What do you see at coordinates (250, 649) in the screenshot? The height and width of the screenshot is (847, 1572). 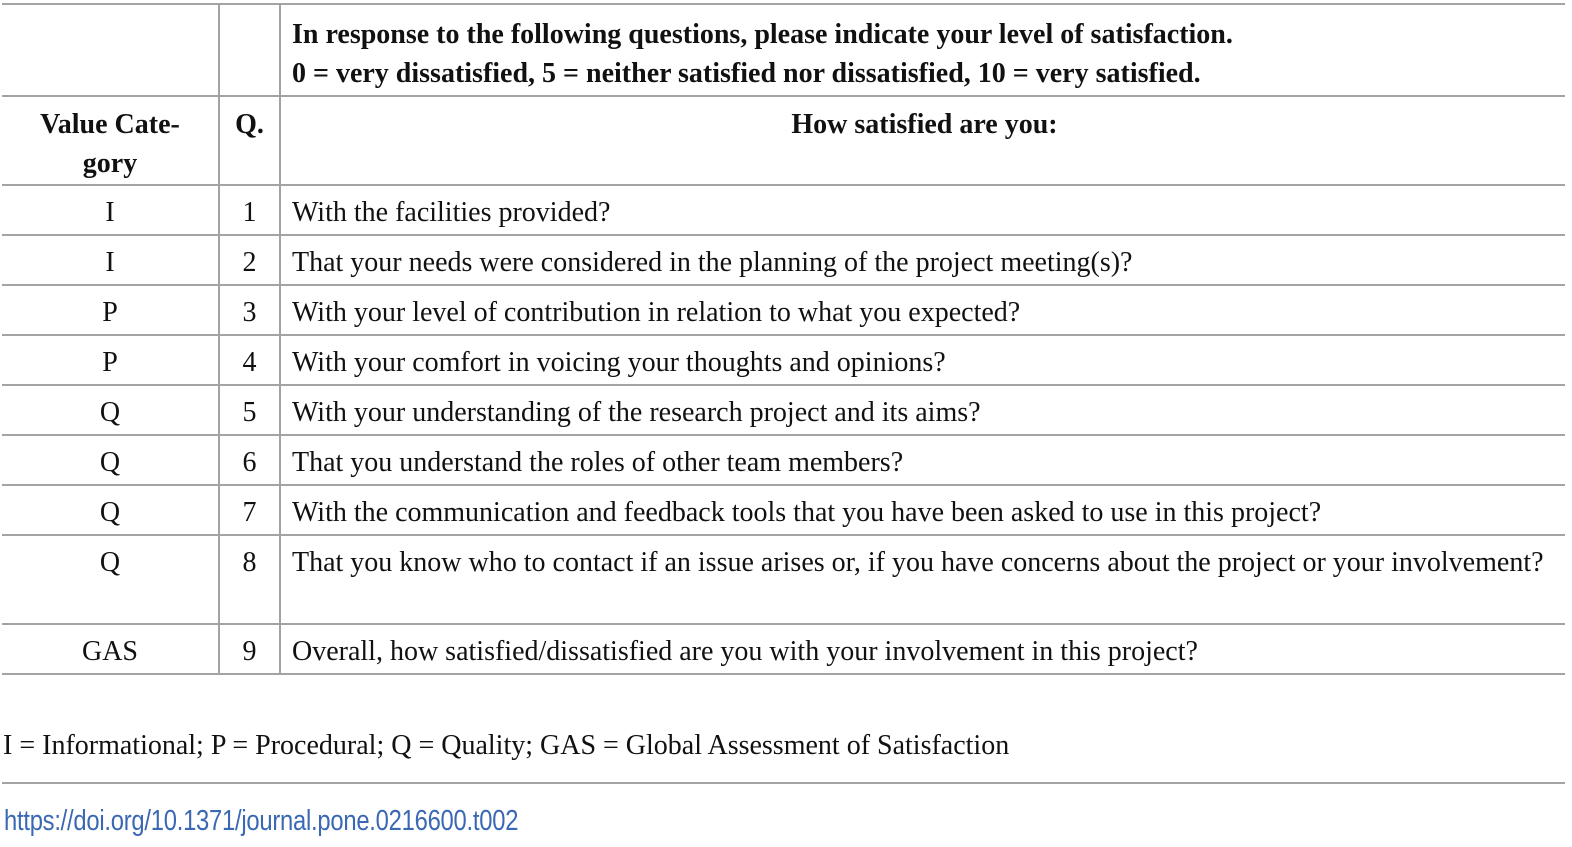 I see `question-number-cell: 9` at bounding box center [250, 649].